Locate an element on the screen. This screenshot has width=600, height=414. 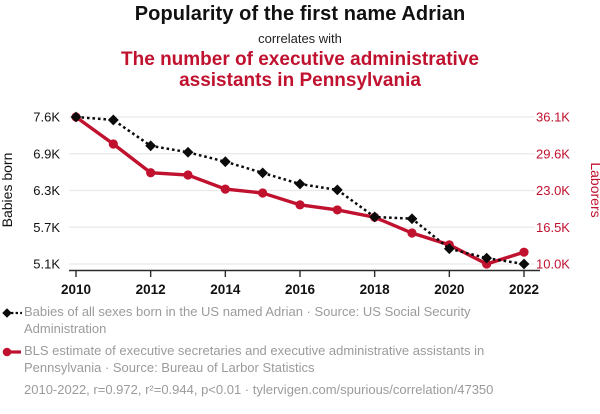
x-tick-label: 2010 is located at coordinates (76, 289).